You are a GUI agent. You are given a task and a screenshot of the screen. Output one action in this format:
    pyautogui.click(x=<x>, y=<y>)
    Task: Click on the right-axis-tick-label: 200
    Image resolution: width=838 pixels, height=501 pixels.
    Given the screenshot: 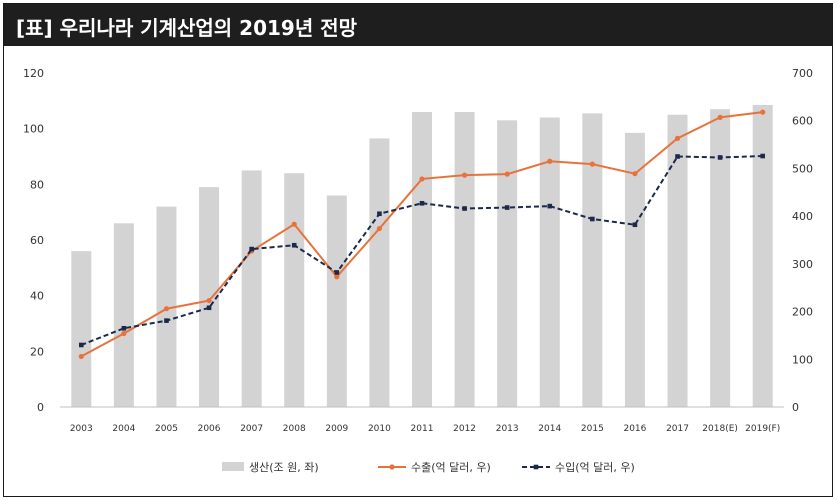 What is the action you would take?
    pyautogui.click(x=802, y=312)
    